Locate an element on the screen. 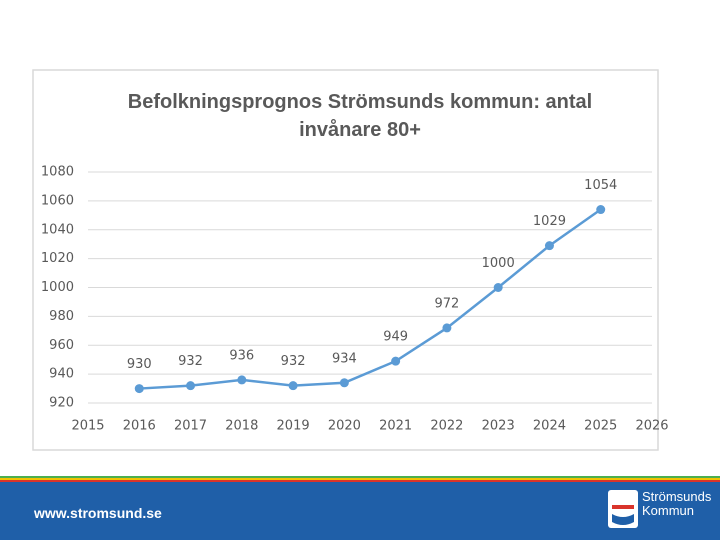  x-tick-label: 2021 is located at coordinates (395, 426).